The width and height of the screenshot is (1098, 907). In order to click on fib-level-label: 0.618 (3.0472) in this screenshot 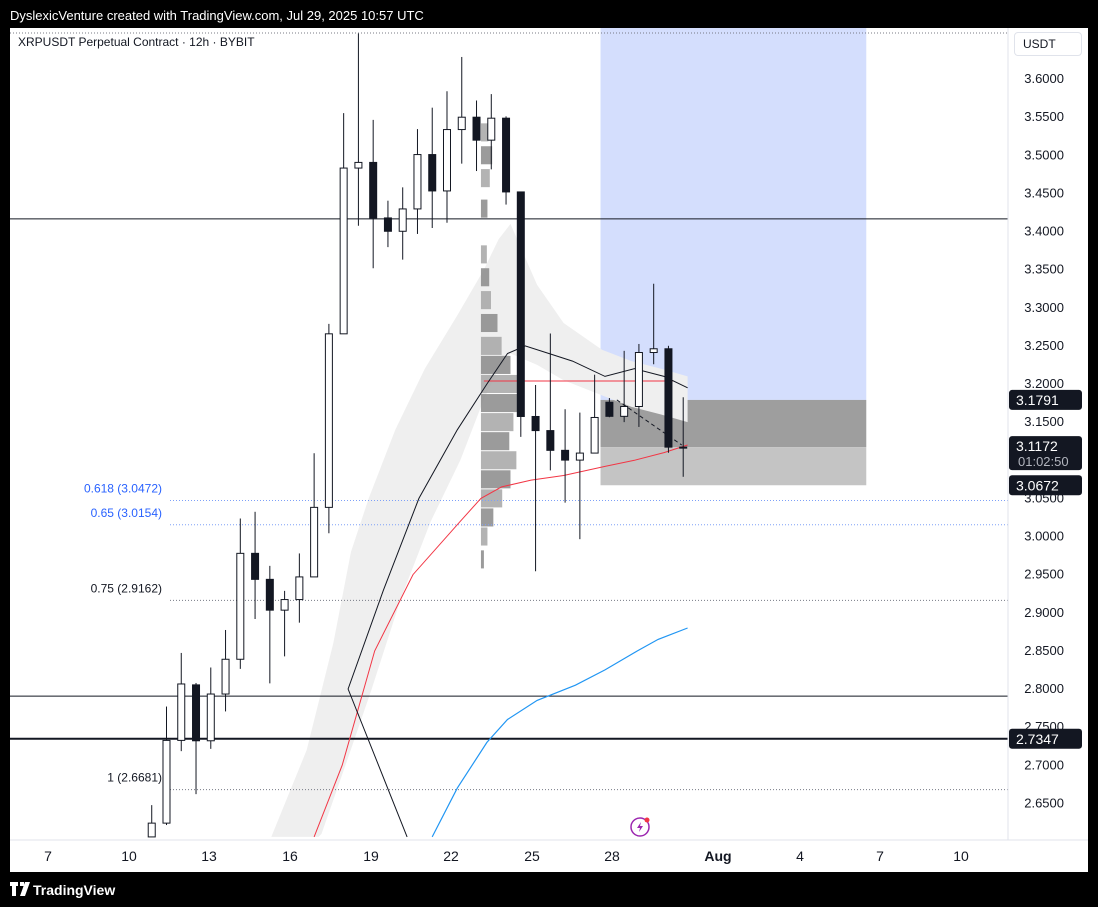, I will do `click(123, 489)`.